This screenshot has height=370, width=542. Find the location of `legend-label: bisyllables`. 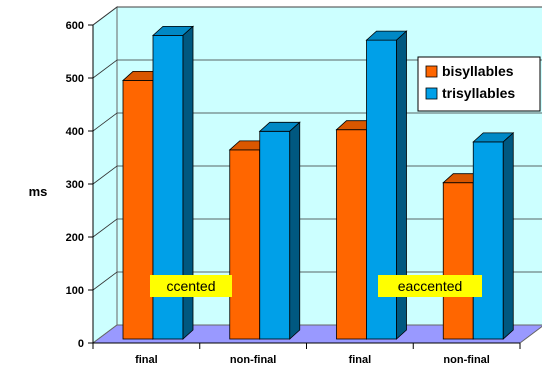

legend-label: bisyllables is located at coordinates (478, 71).